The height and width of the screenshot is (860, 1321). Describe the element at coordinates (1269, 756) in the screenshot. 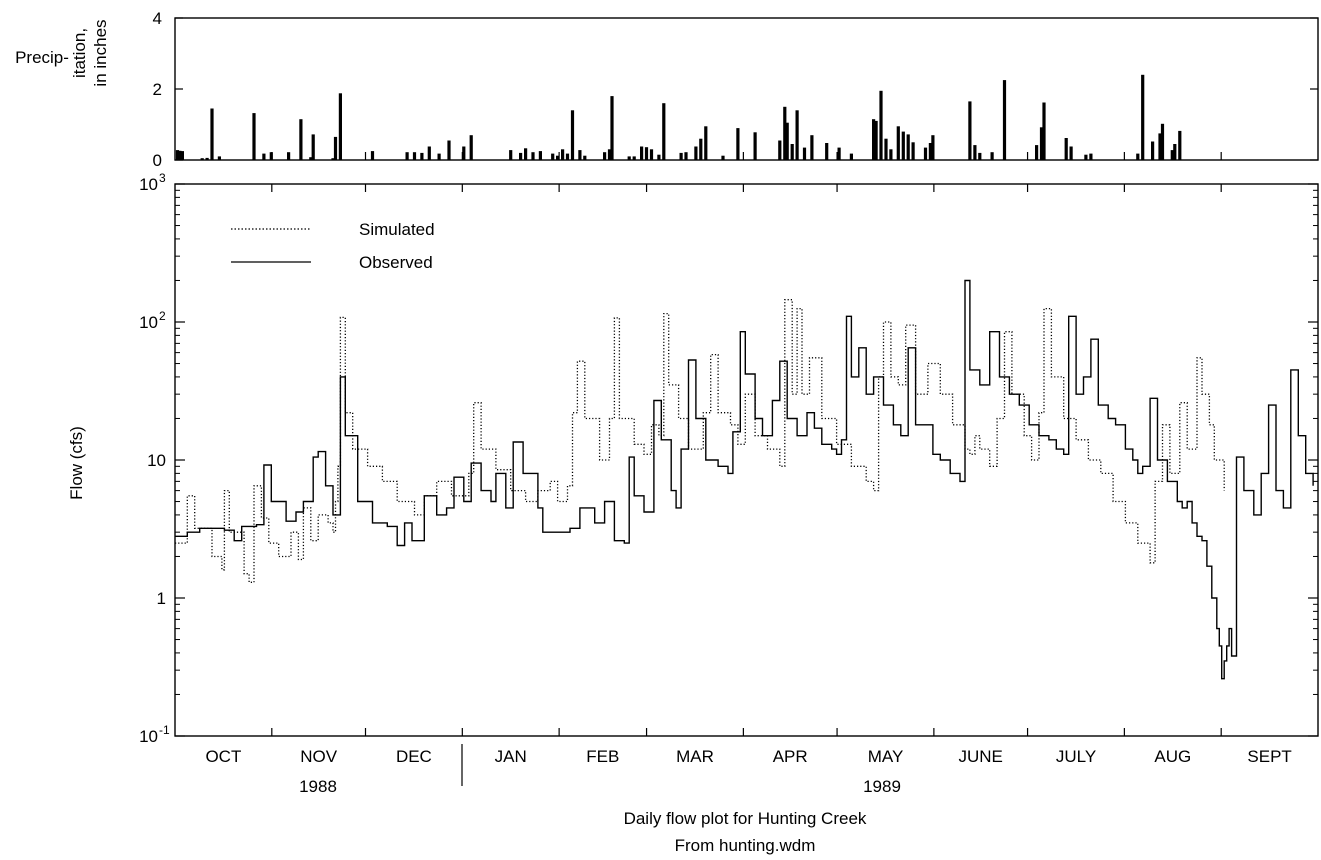

I see `month-label: SEPT` at that location.